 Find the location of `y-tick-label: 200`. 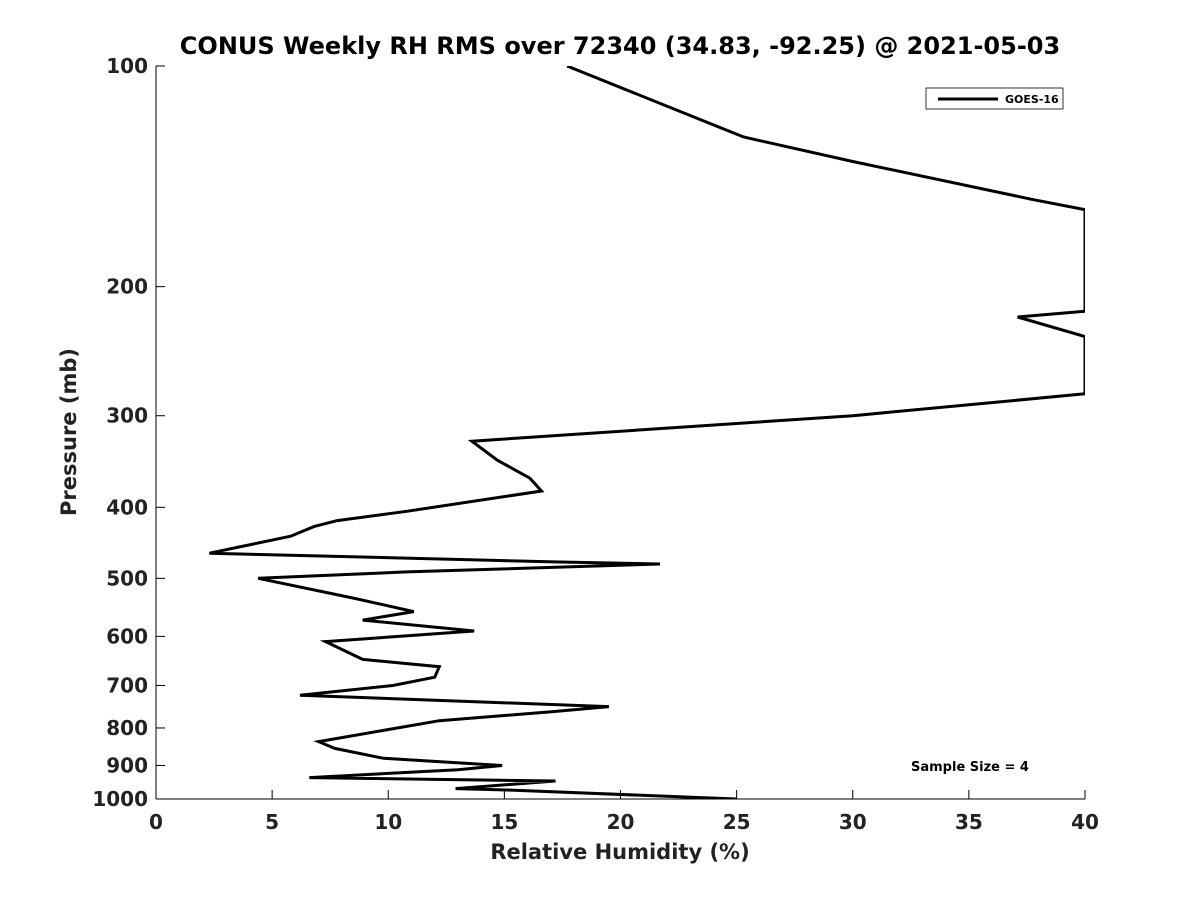

y-tick-label: 200 is located at coordinates (127, 287).